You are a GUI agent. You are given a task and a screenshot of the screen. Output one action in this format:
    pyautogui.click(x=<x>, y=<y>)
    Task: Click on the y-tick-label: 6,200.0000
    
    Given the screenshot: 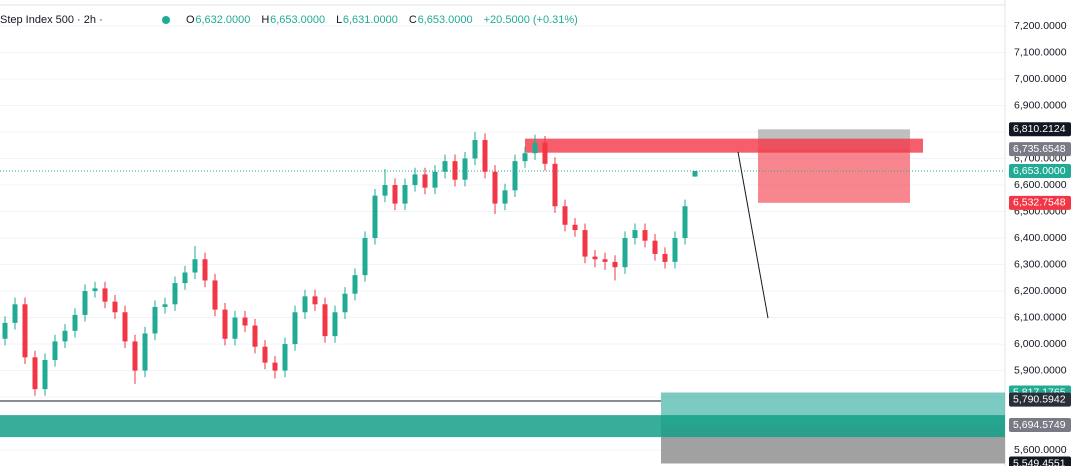 What is the action you would take?
    pyautogui.click(x=1040, y=291)
    